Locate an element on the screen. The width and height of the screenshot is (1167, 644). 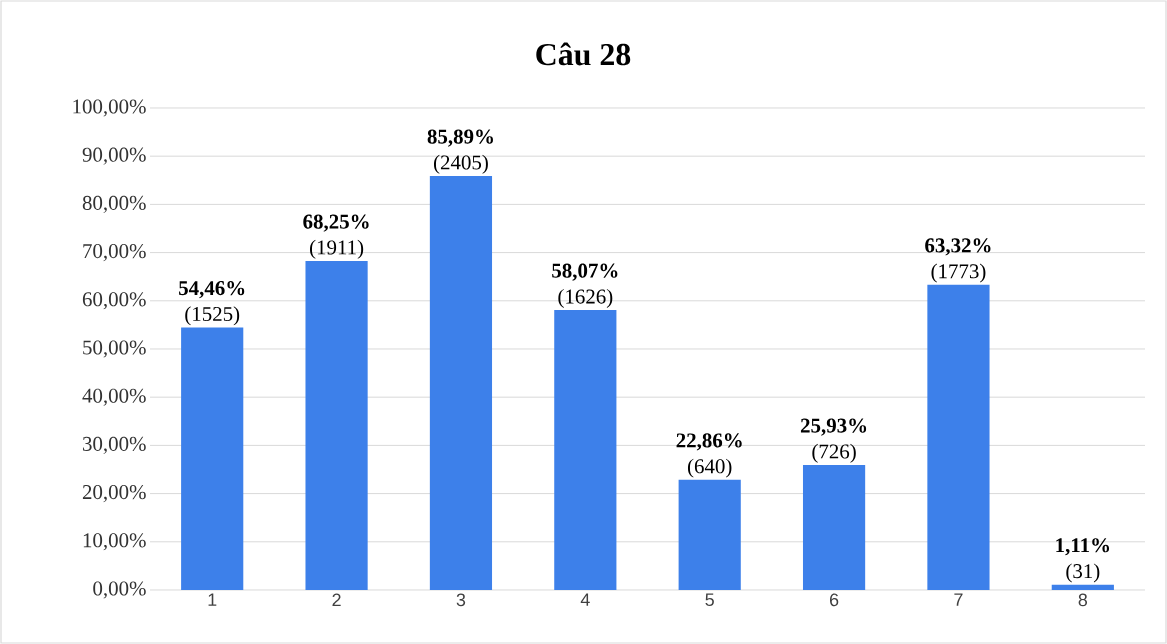
y-tick-label: 80,00% is located at coordinates (114, 204).